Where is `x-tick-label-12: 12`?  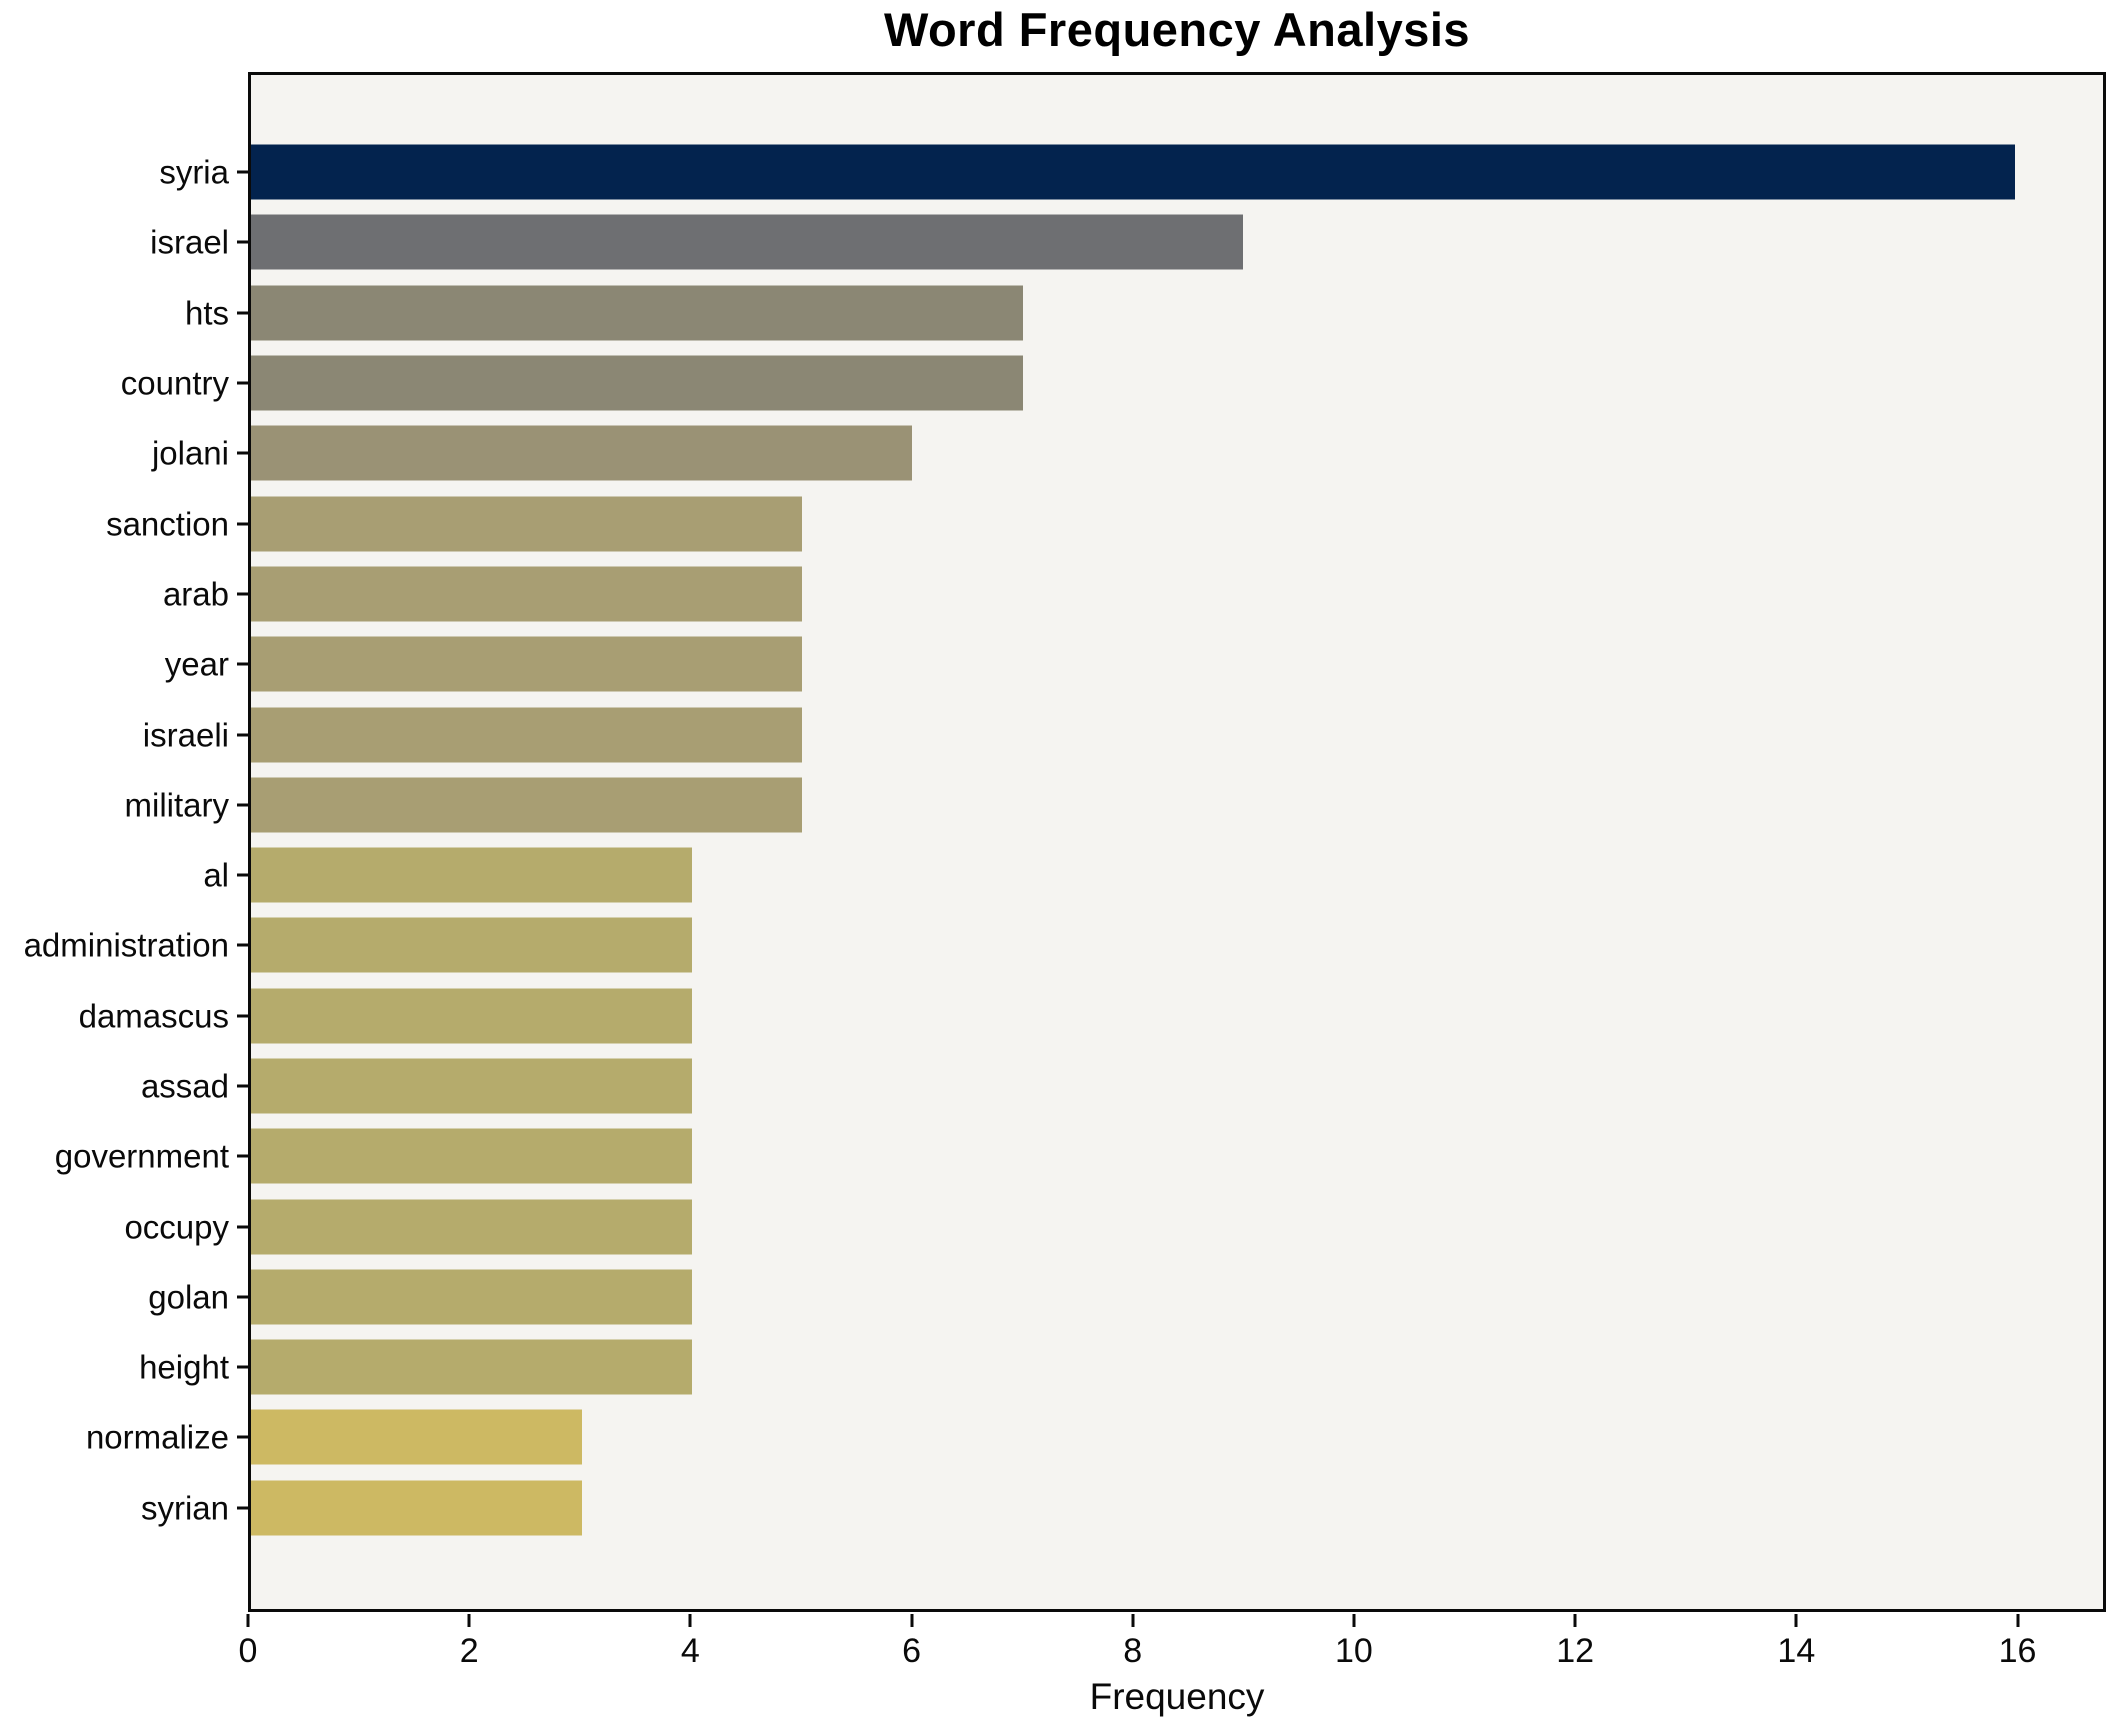 x-tick-label-12: 12 is located at coordinates (1575, 1651).